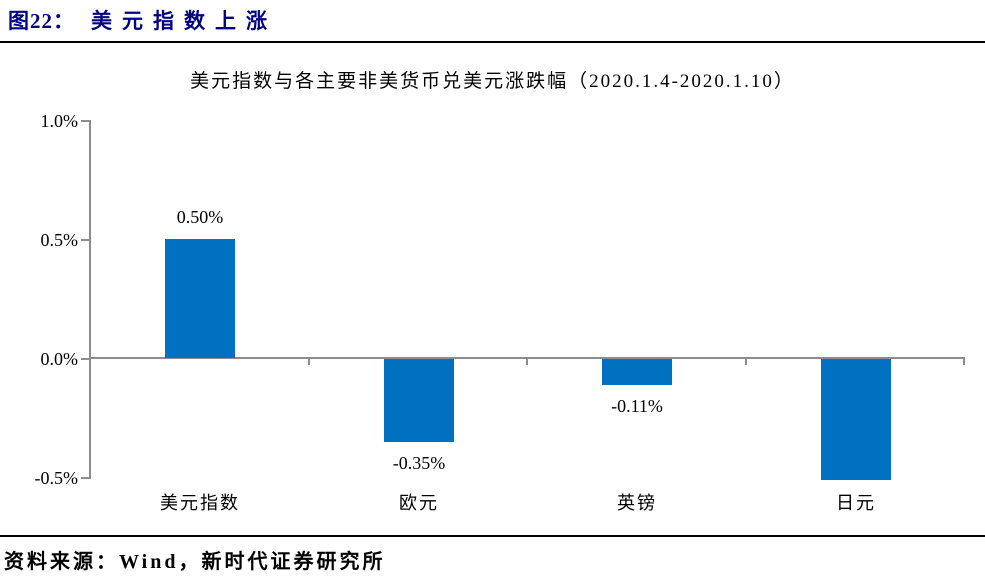 The height and width of the screenshot is (580, 985). Describe the element at coordinates (637, 406) in the screenshot. I see `bar-value-label: -0.11%` at that location.